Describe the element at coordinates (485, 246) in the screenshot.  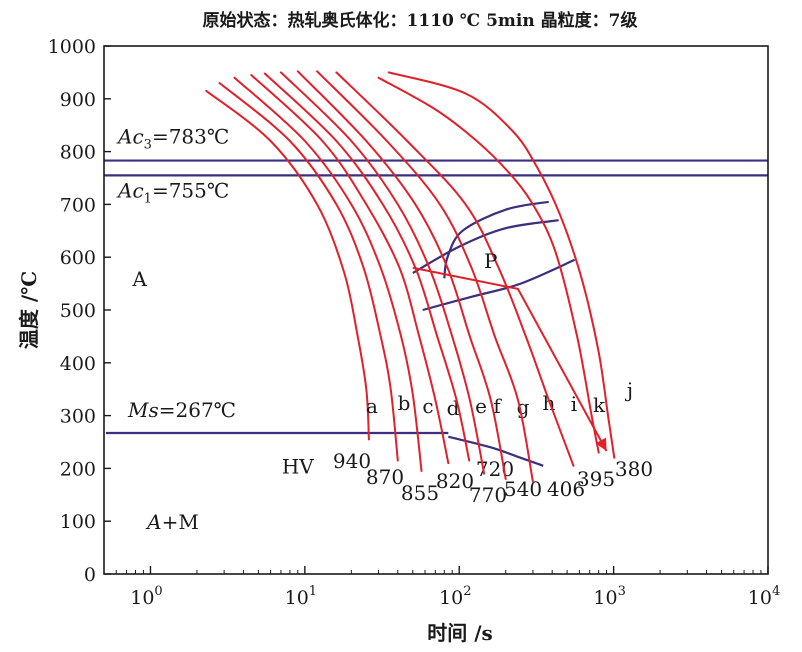
I see `boundary-pearlite-mid` at that location.